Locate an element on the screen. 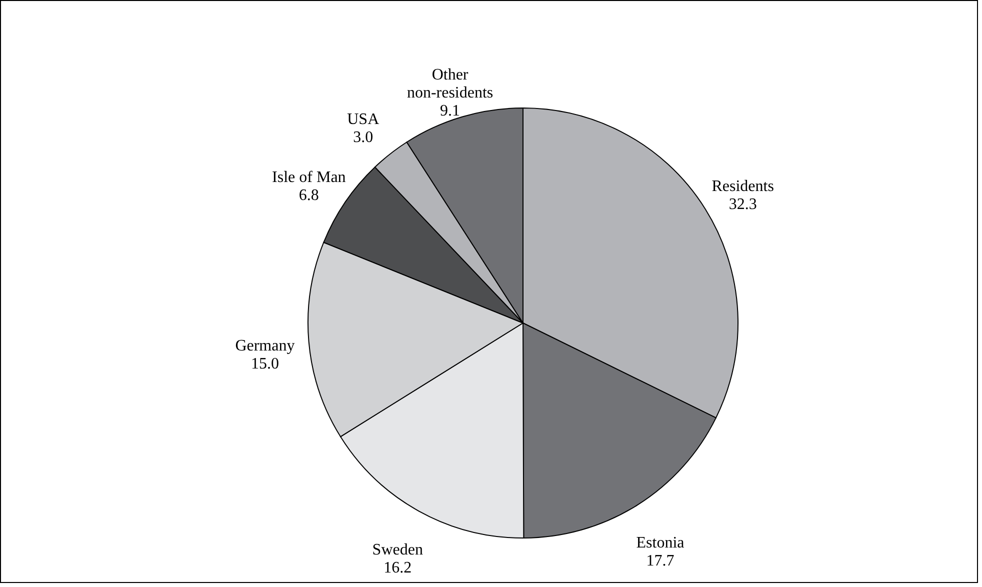 This screenshot has height=587, width=982. data-label: 3.0 is located at coordinates (363, 137).